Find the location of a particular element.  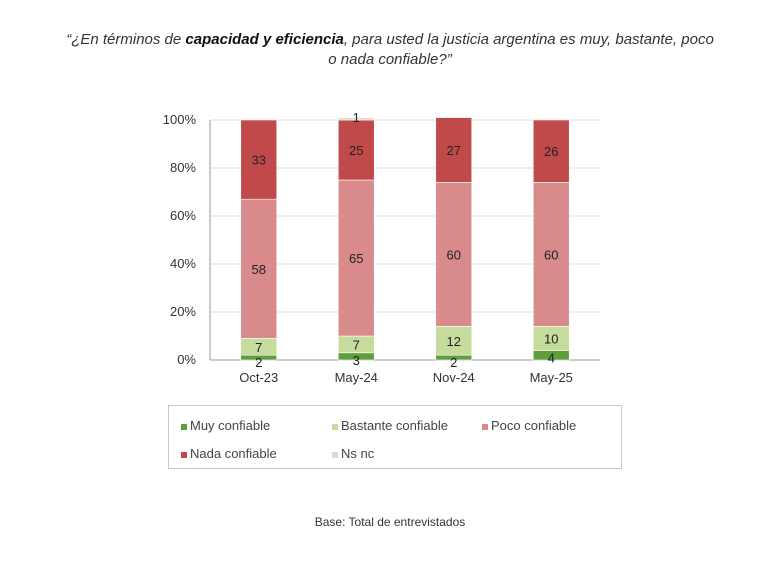

y-tick-label: 0% is located at coordinates (186, 359).